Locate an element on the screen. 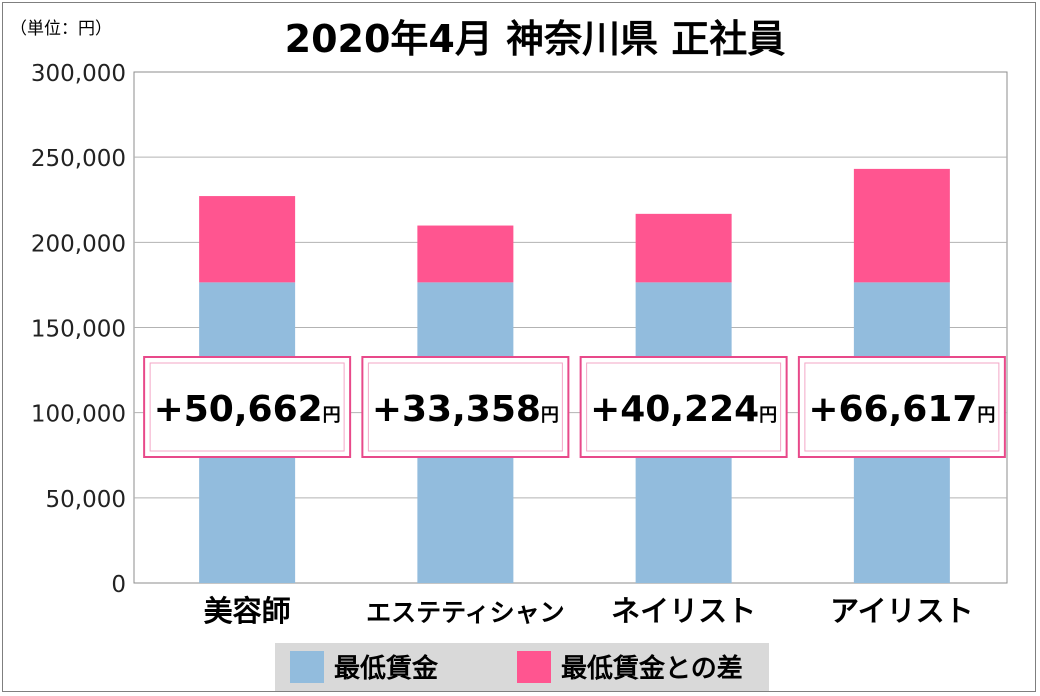 This screenshot has height=696, width=1040. y-tick-label: 250,000 is located at coordinates (78, 159).